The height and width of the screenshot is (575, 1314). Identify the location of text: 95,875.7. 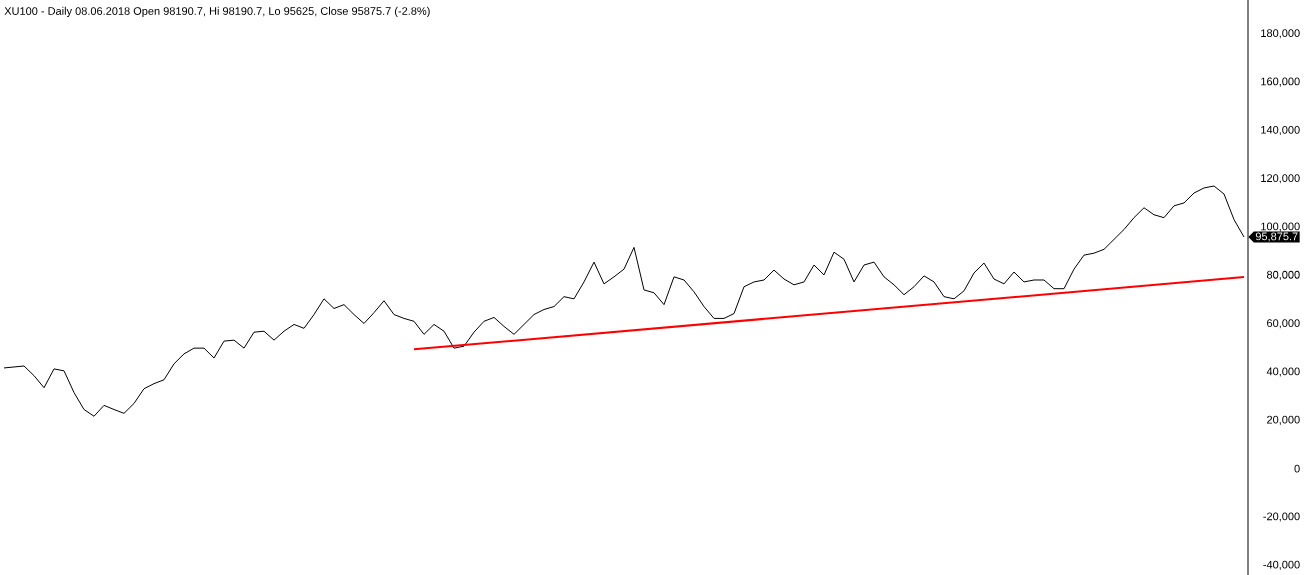
(1276, 237).